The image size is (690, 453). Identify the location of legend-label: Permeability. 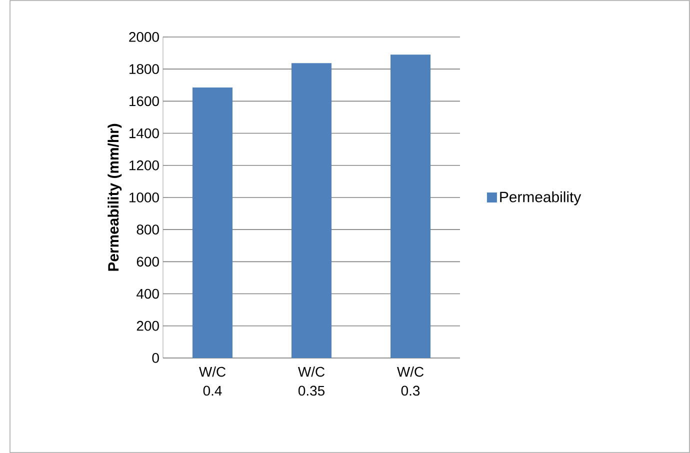
(541, 198).